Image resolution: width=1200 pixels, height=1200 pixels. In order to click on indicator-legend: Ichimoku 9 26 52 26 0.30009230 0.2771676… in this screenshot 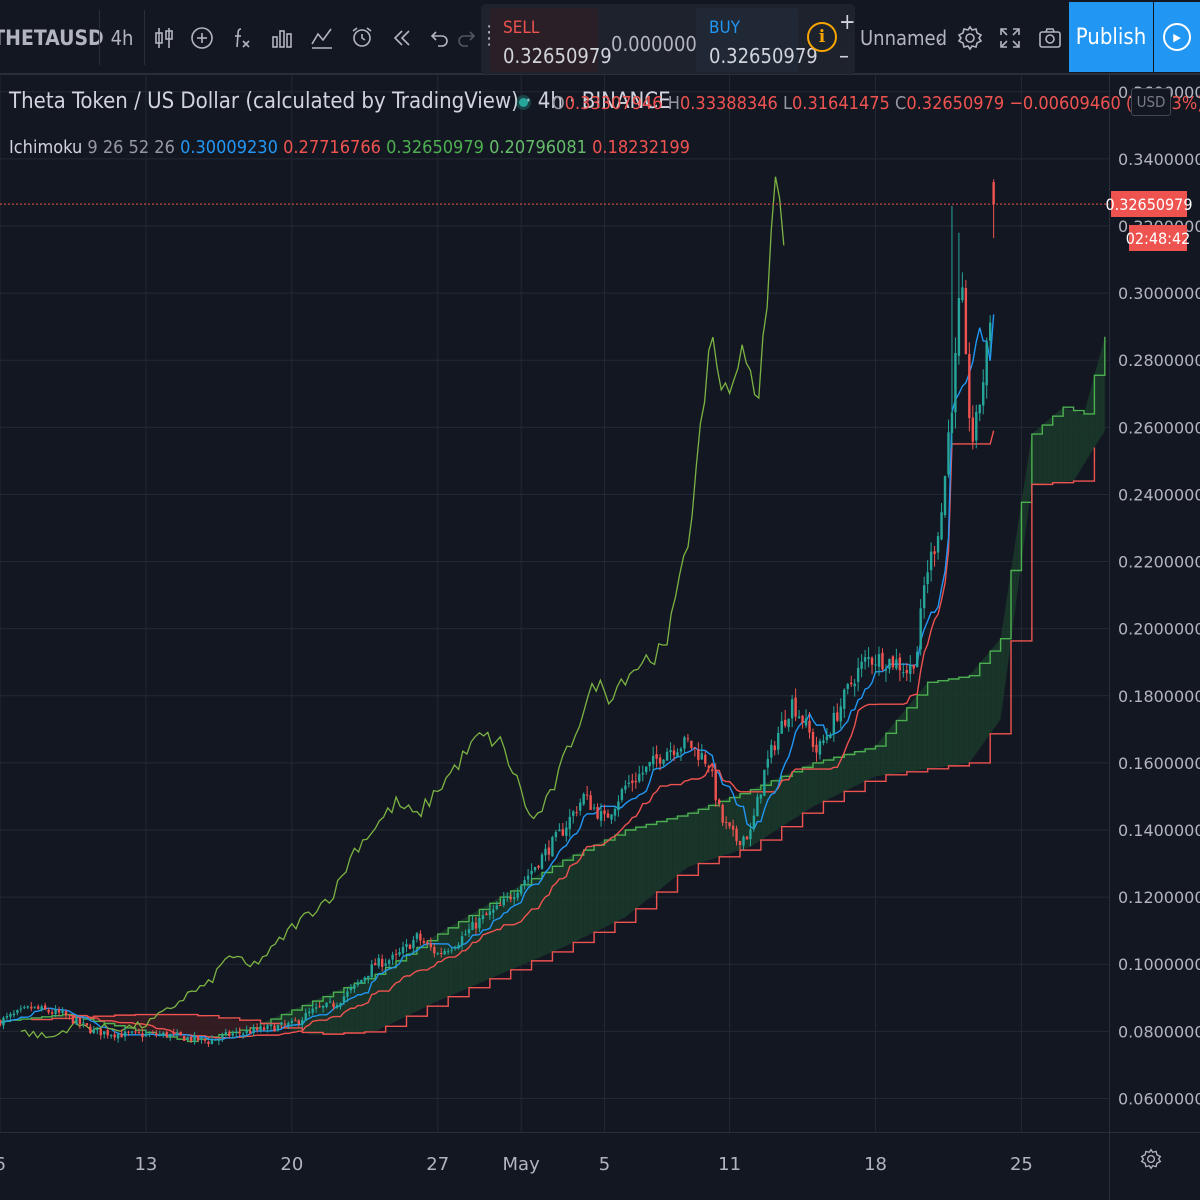, I will do `click(349, 147)`.